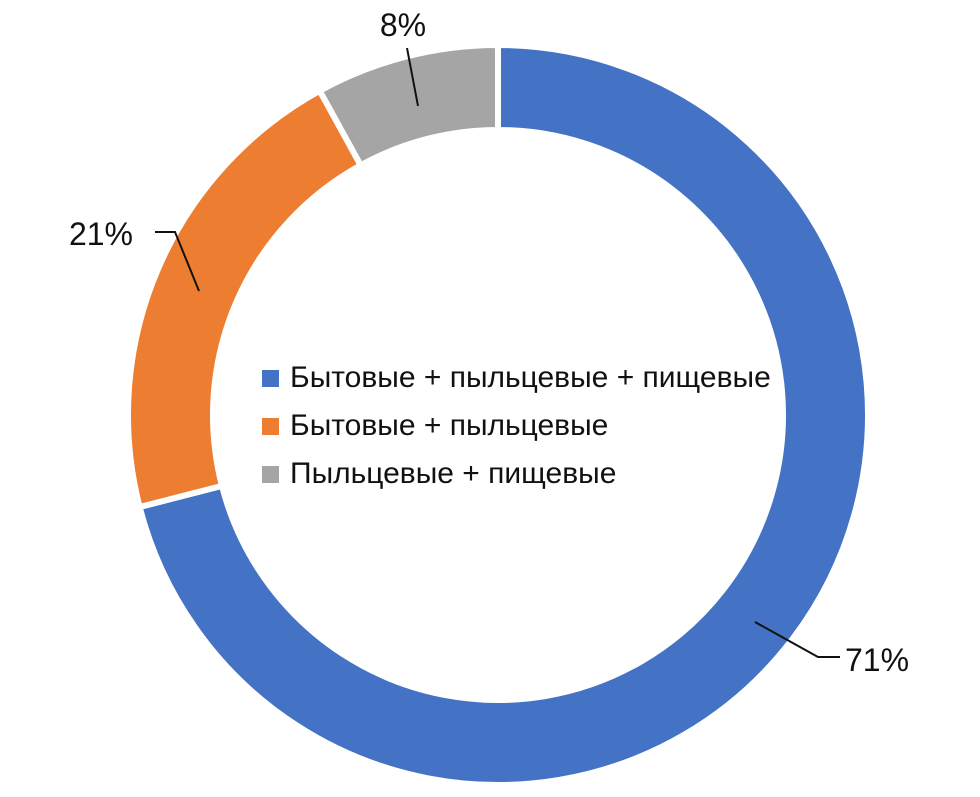 This screenshot has width=980, height=797. What do you see at coordinates (530, 377) in the screenshot?
I see `legend-entry-1: Бытовые + пыльцевые + пищевые` at bounding box center [530, 377].